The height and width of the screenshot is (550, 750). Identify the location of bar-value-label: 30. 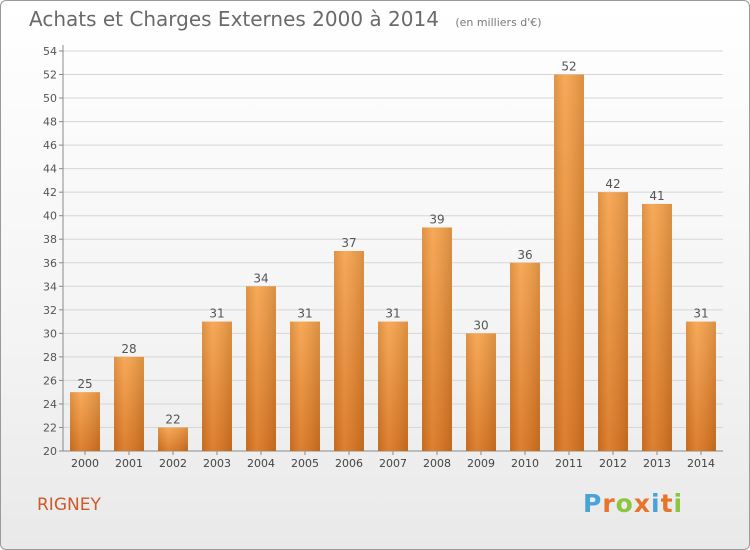
(480, 325).